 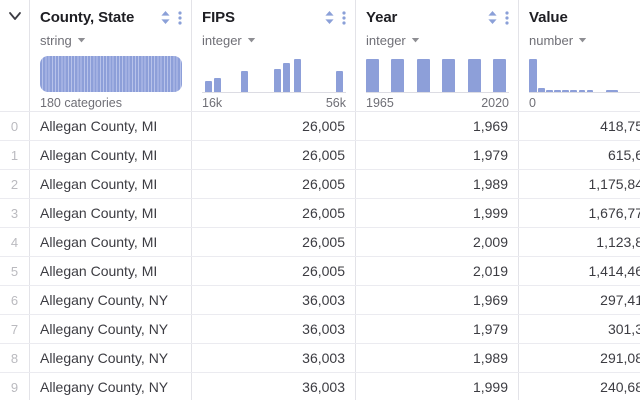 I want to click on column-header-value: Value number 0, so click(x=579, y=55).